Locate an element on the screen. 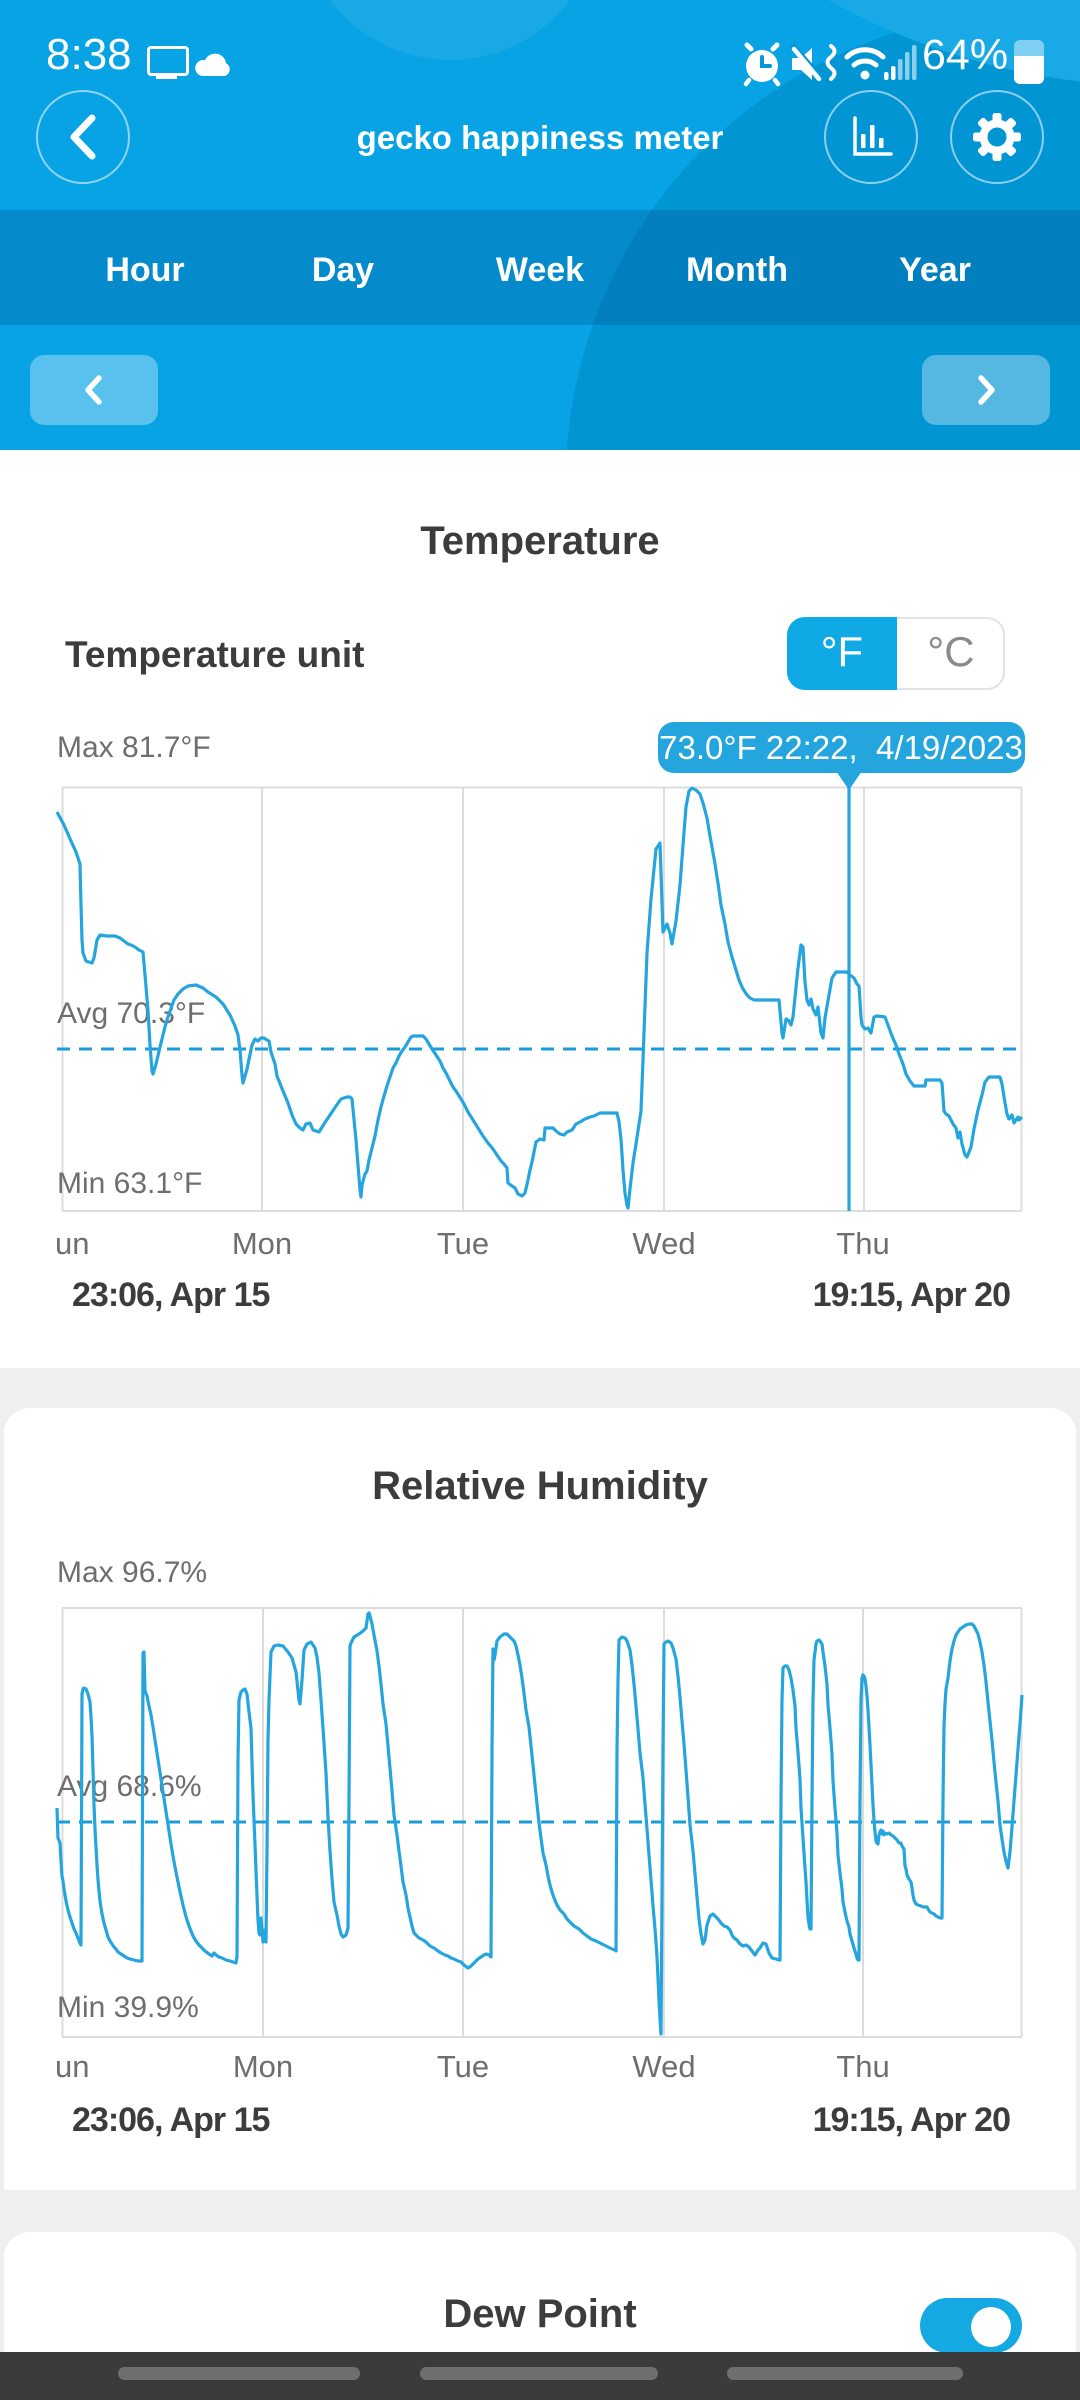 The height and width of the screenshot is (2400, 1080). svg-text: Avg 70.3°F is located at coordinates (131, 1013).